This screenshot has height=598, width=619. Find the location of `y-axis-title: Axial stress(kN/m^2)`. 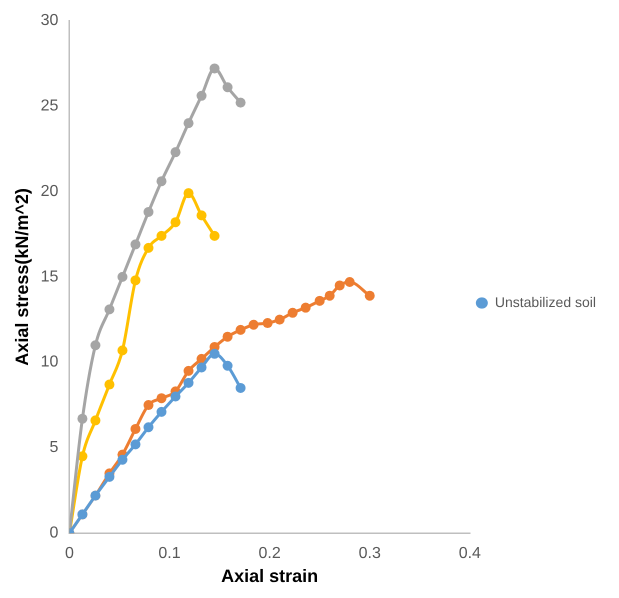

y-axis-title: Axial stress(kN/m^2) is located at coordinates (22, 277).